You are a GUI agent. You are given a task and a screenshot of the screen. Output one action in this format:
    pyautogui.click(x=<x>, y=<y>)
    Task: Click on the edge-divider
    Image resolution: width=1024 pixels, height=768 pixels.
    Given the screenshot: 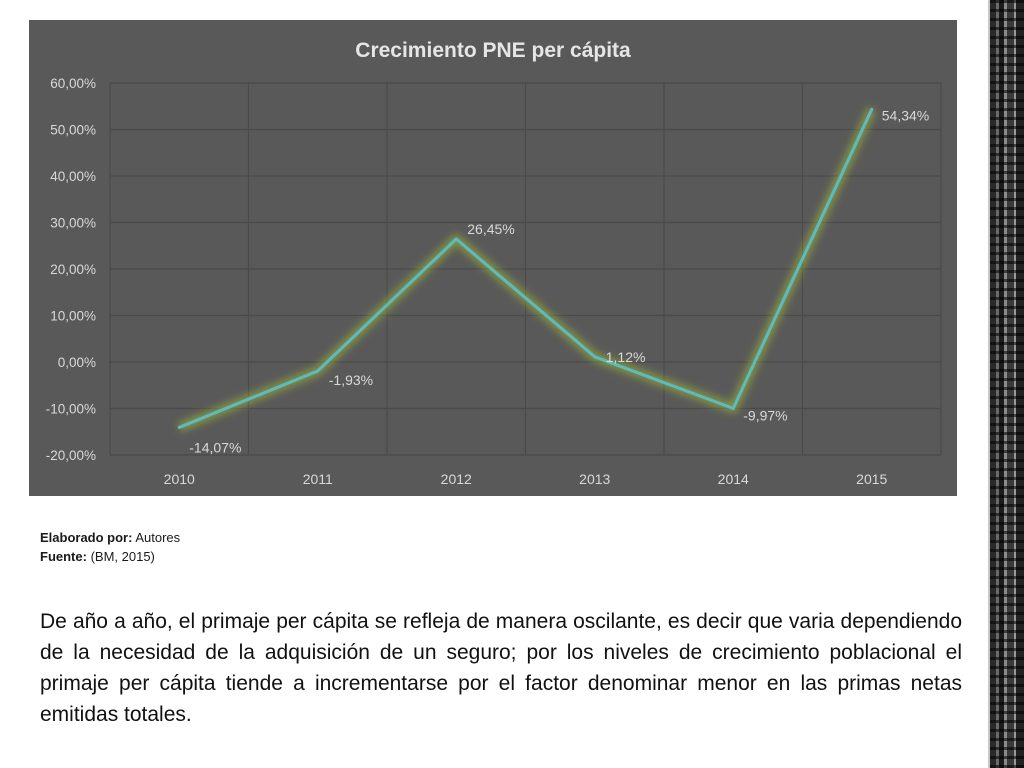 What is the action you would take?
    pyautogui.click(x=989, y=384)
    